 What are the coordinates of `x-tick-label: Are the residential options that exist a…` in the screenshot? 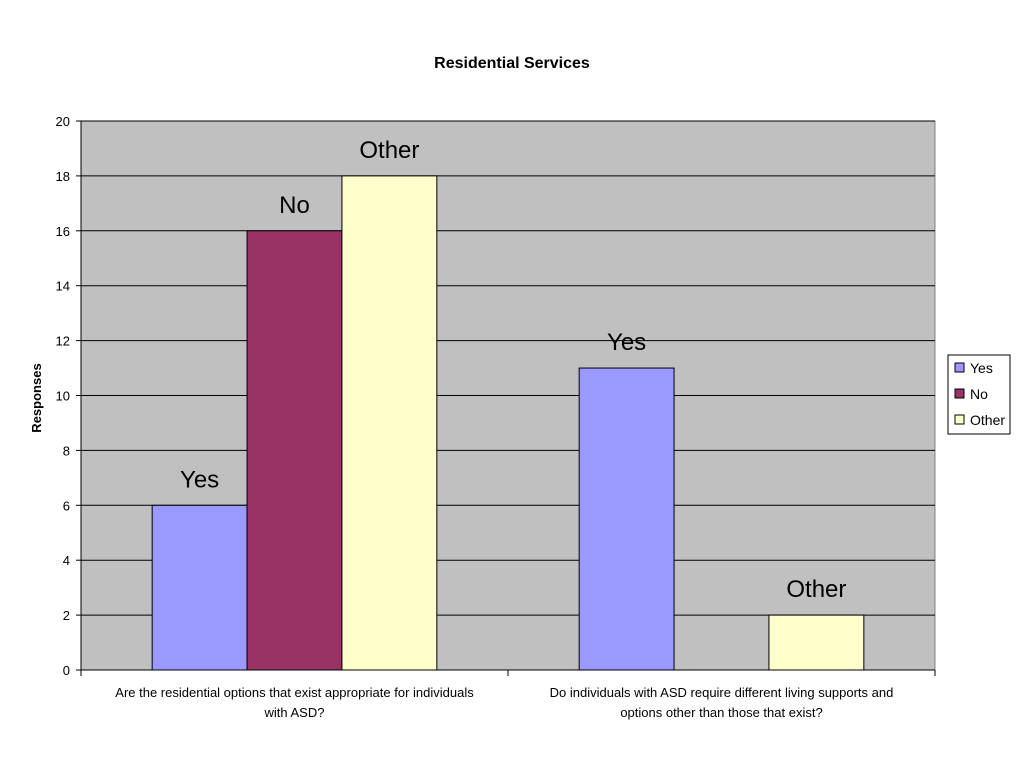 It's located at (294, 702).